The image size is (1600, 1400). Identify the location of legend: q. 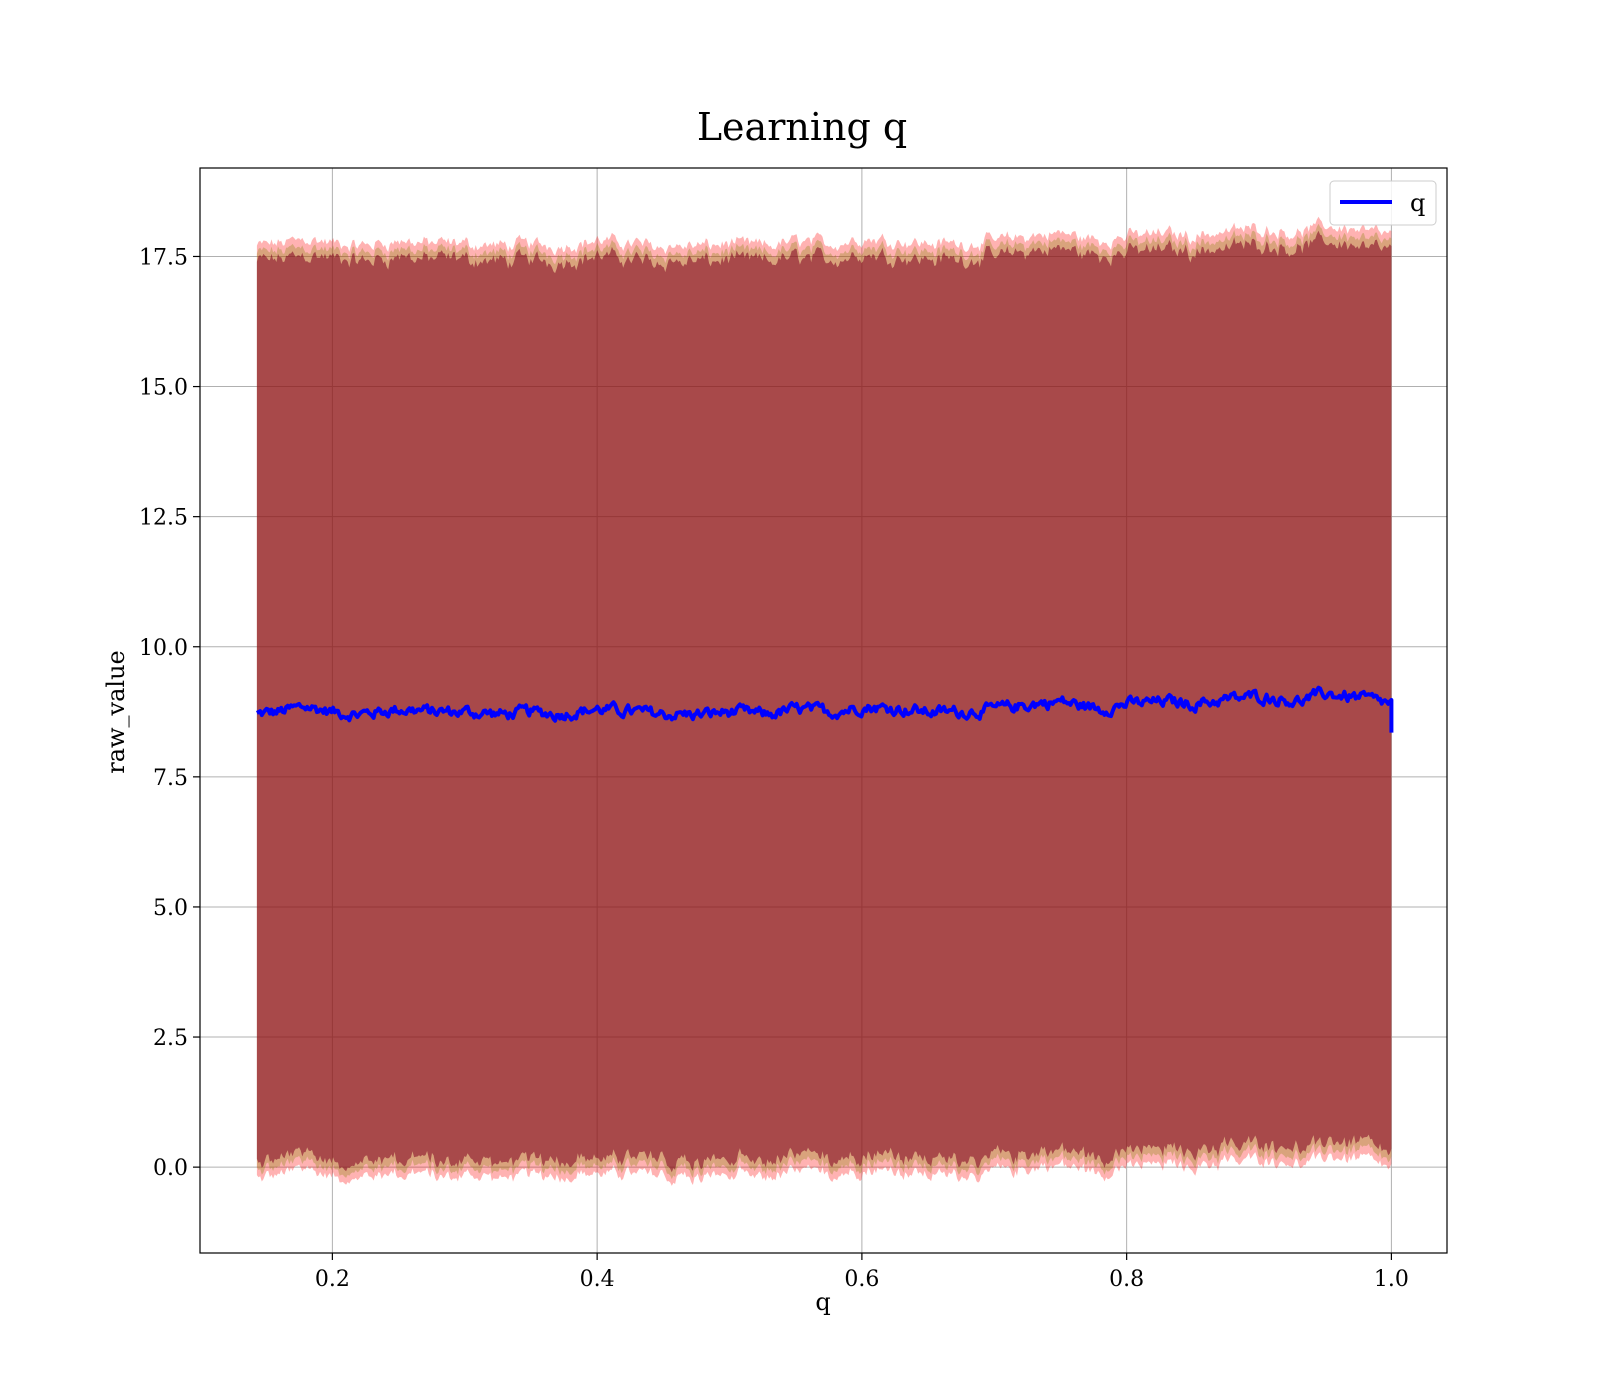
(1383, 203).